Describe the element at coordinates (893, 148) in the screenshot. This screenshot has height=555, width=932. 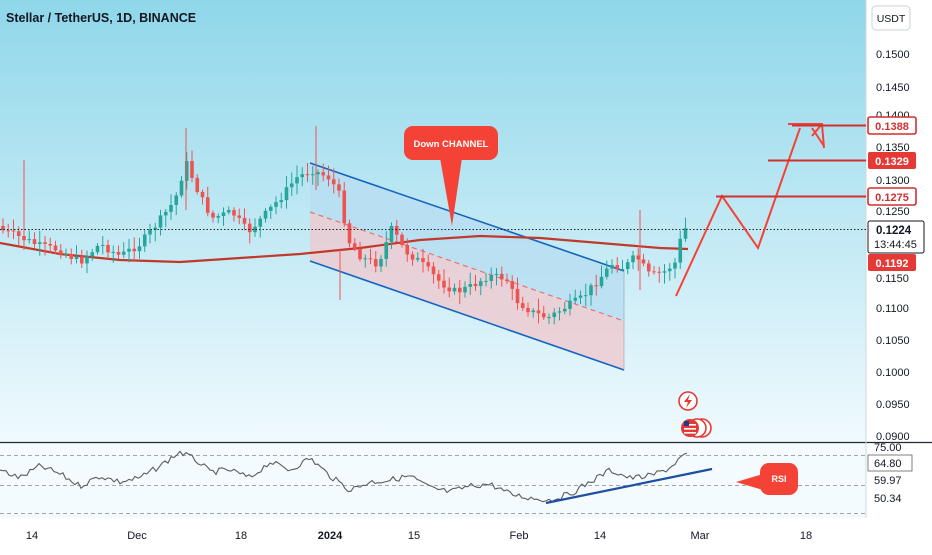
I see `price-tick: 0.1350` at that location.